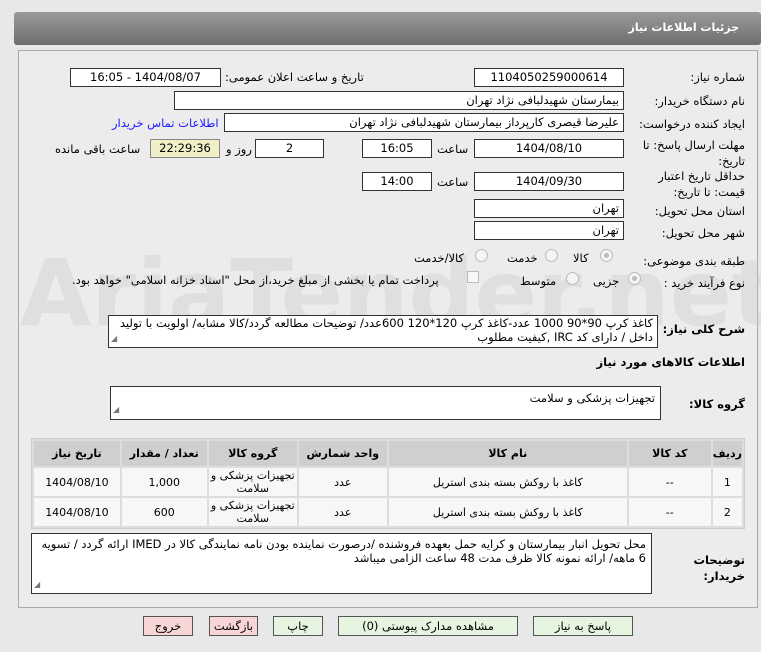  Describe the element at coordinates (453, 149) in the screenshot. I see `deadline-time-label: ساعت` at that location.